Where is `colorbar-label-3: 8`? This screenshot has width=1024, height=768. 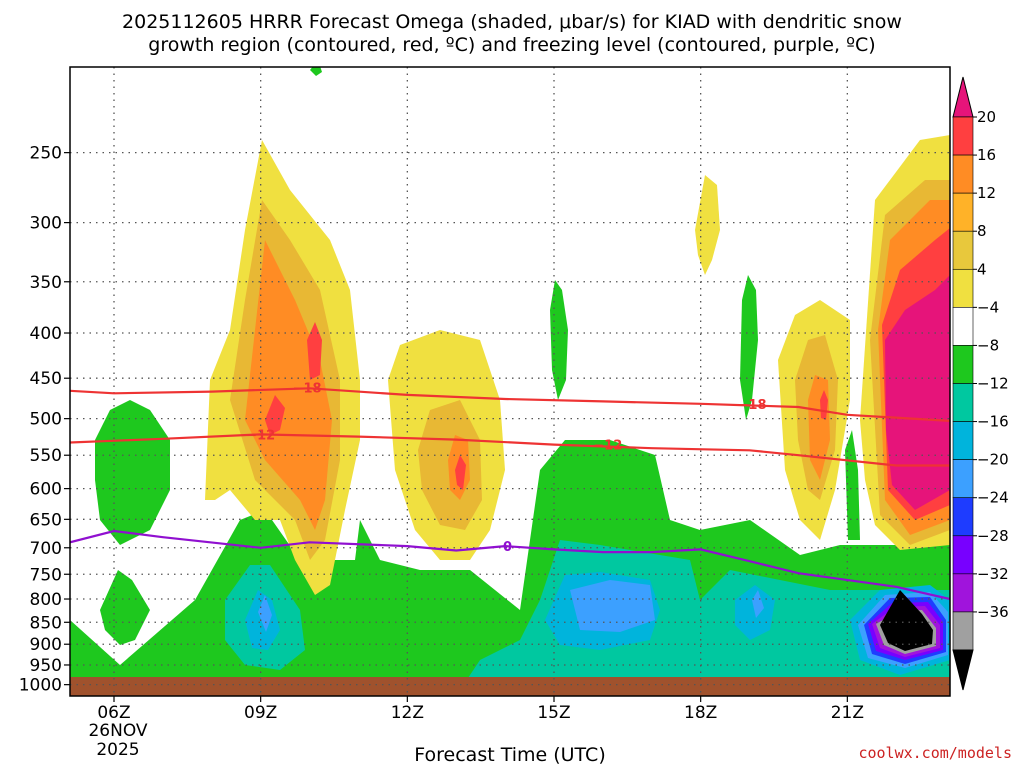 colorbar-label-3: 8 is located at coordinates (982, 231).